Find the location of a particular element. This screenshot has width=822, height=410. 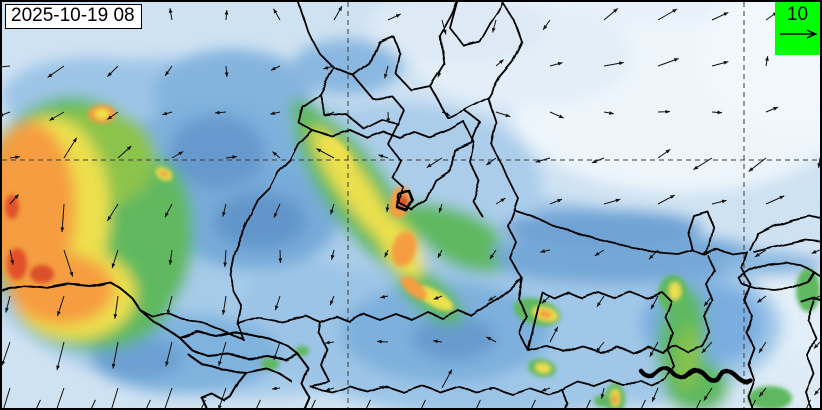

timestamp-label: 2025-10-19 08 is located at coordinates (73, 16).